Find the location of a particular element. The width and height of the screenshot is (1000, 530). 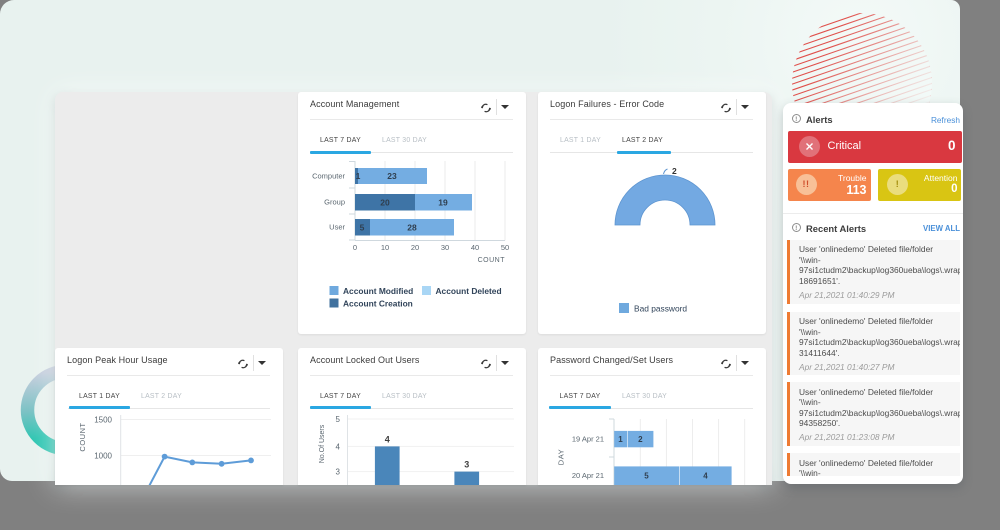

svg-text: Bad password is located at coordinates (660, 309).